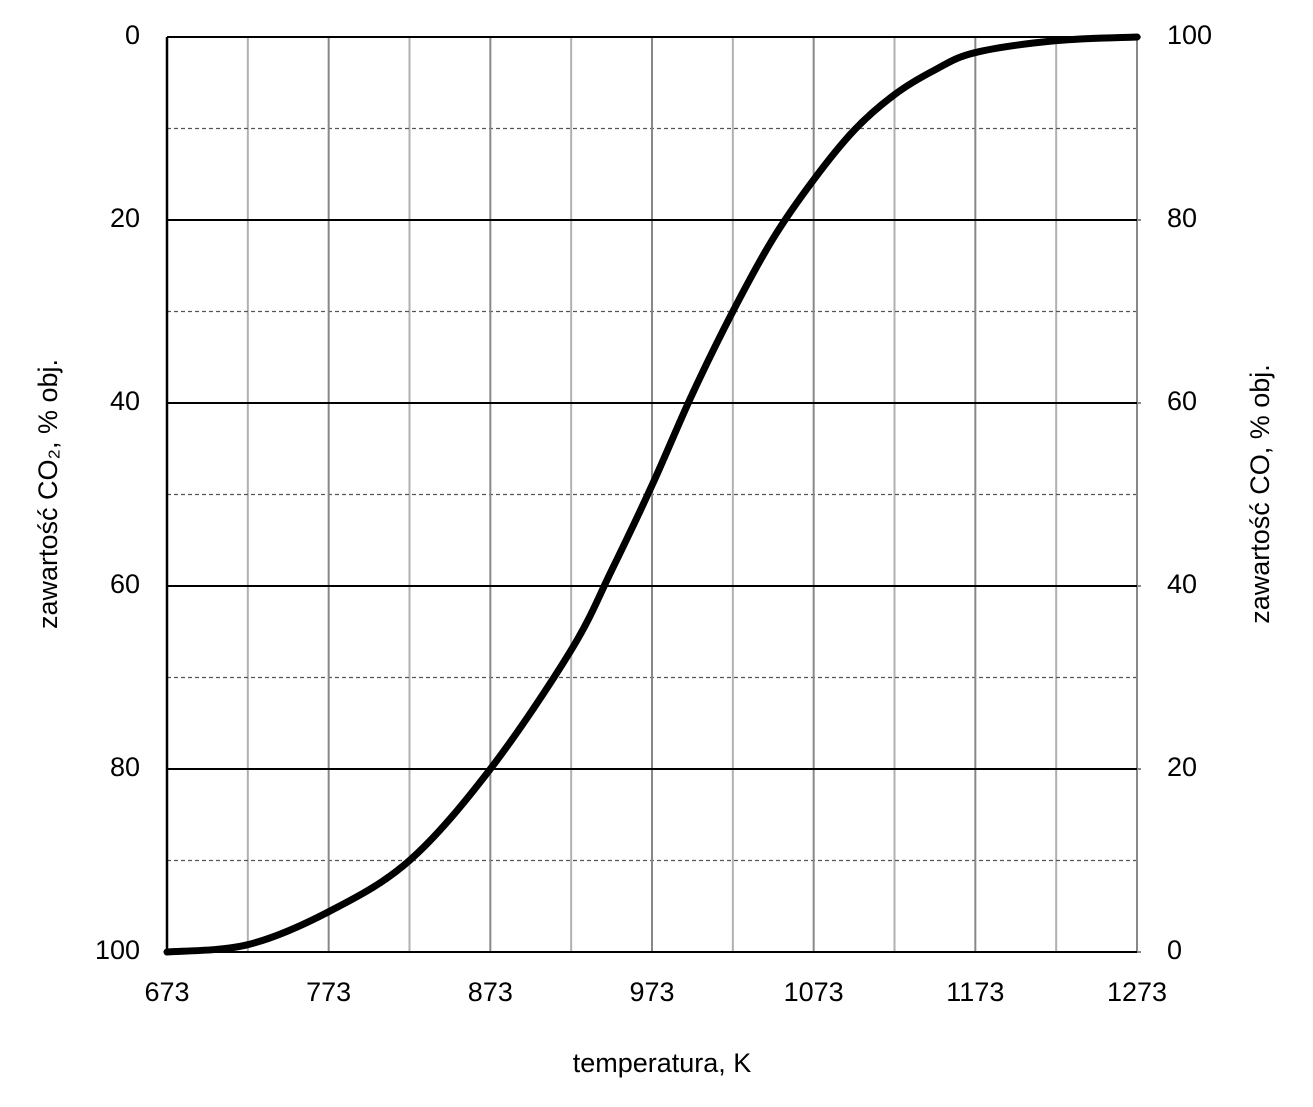 This screenshot has height=1107, width=1313. Describe the element at coordinates (48, 494) in the screenshot. I see `y-axis-label: zawartość CO₂, % obj.` at that location.